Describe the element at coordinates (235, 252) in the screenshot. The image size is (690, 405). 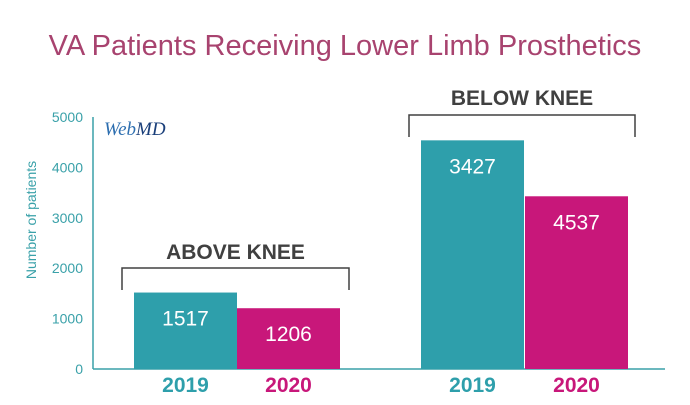
I see `group-label: ABOVE KNEE` at that location.